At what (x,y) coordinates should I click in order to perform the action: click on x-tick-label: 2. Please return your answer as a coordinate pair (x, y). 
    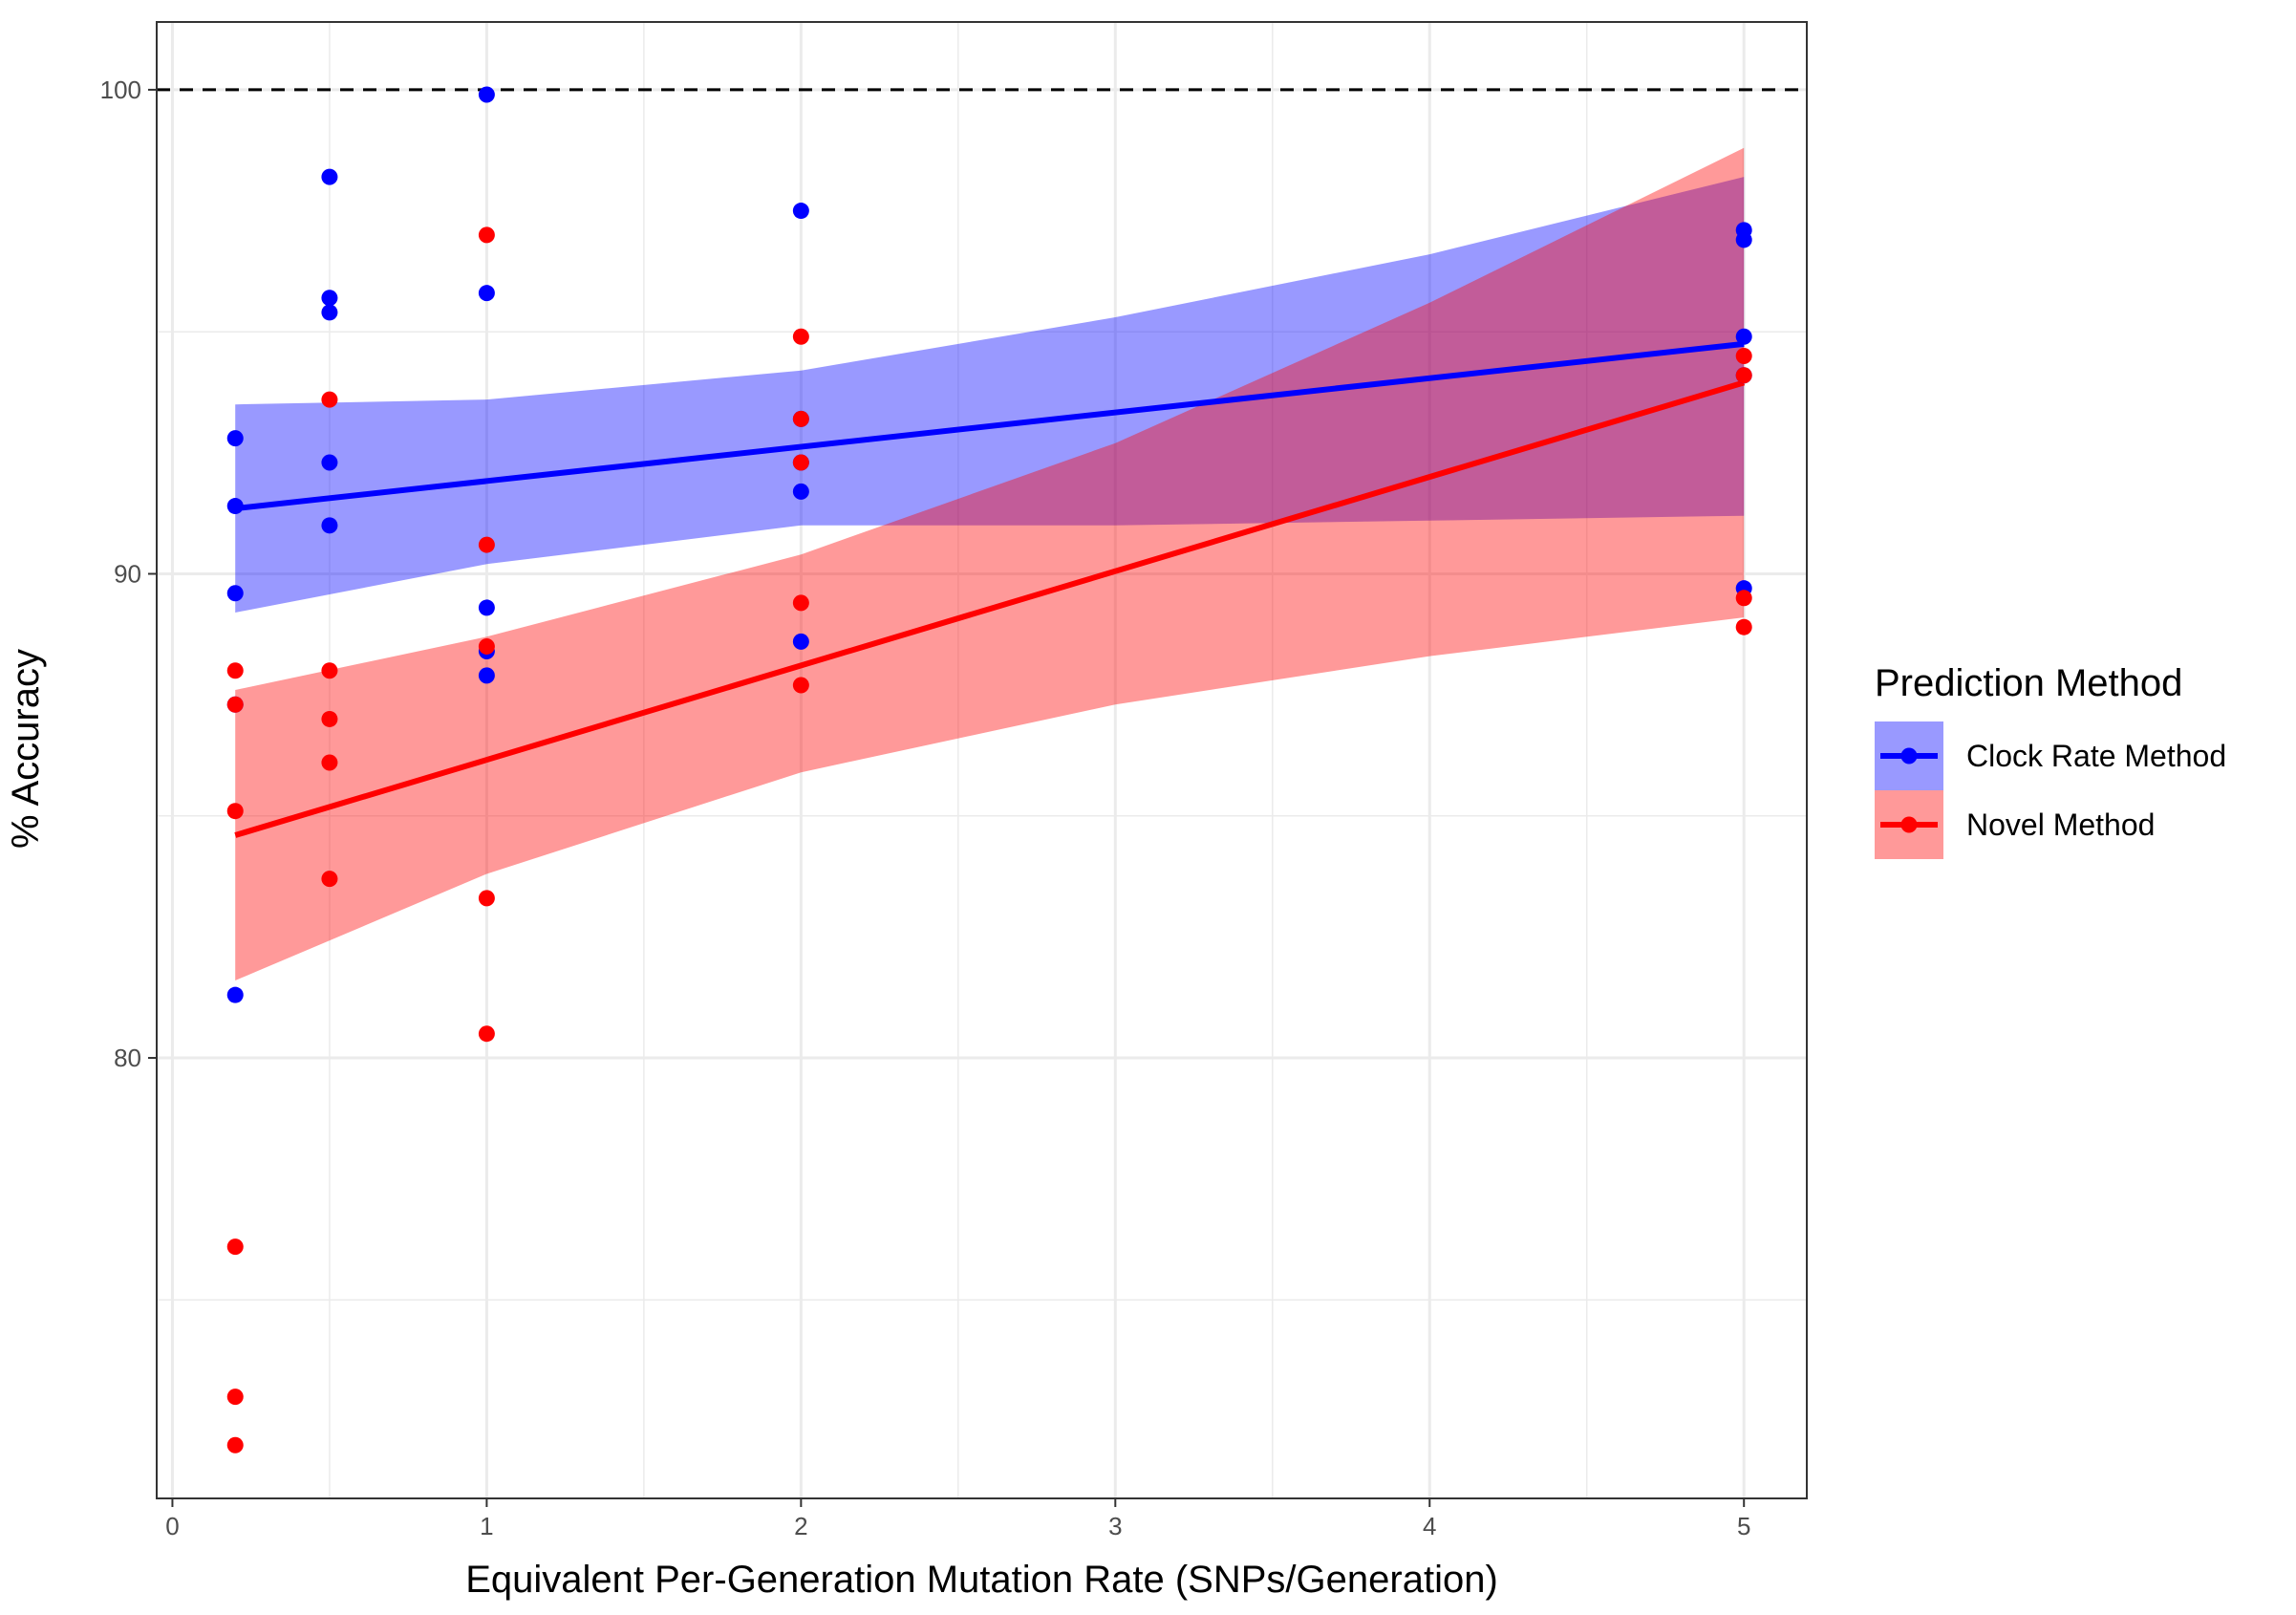
    Looking at the image, I should click on (801, 1526).